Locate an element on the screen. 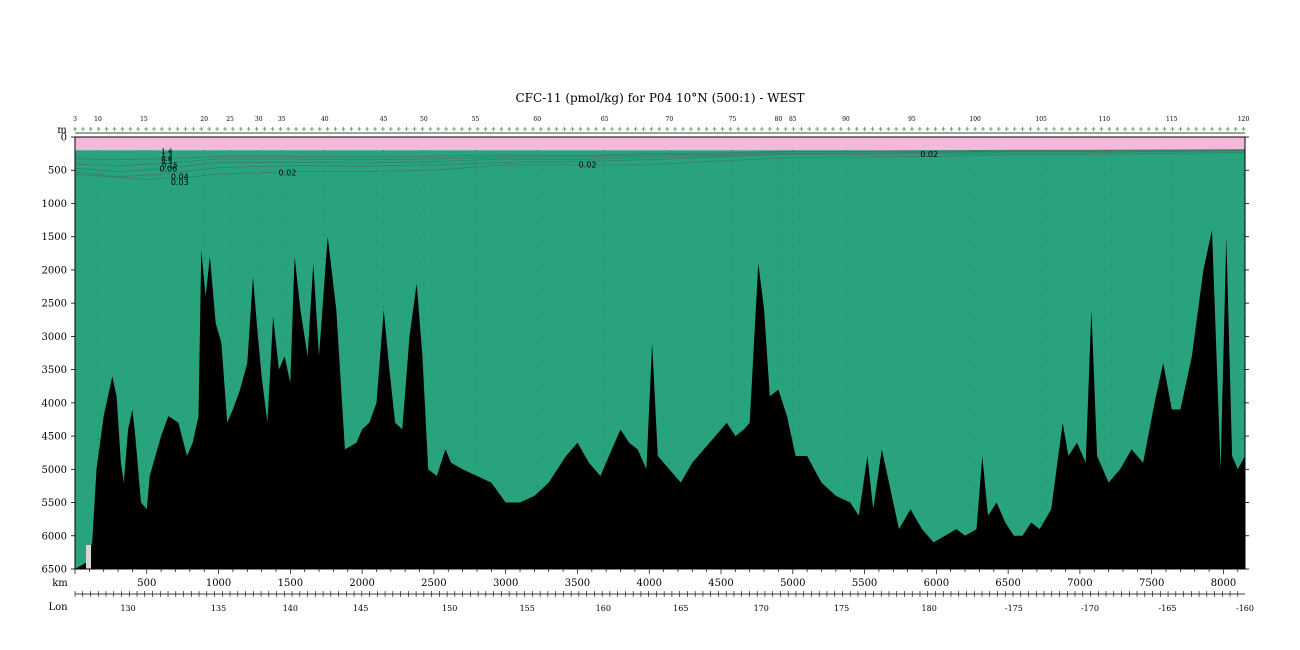  lon-tick-label: 145 is located at coordinates (360, 608).